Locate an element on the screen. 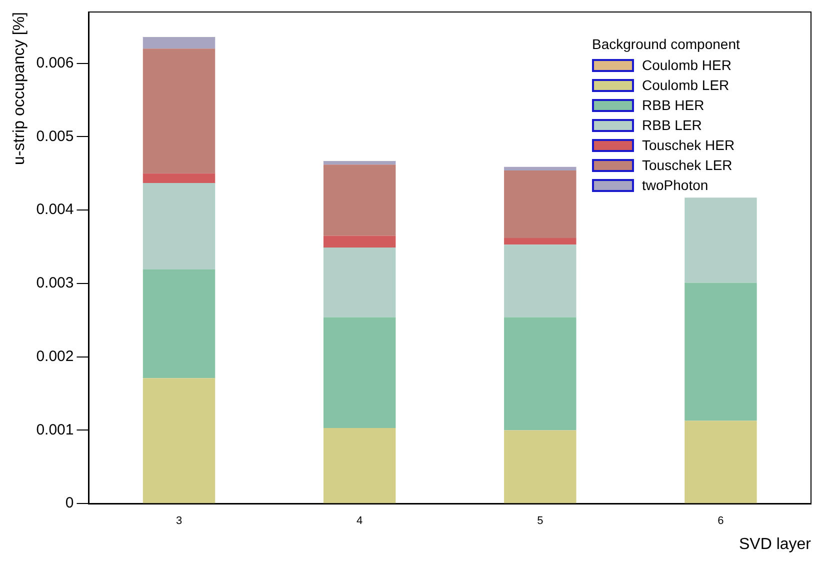 Image resolution: width=817 pixels, height=562 pixels. y-tick-label: 0.002 is located at coordinates (55, 356).